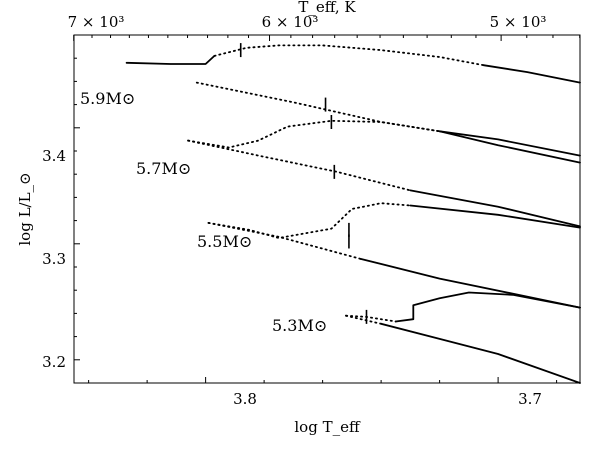  What do you see at coordinates (224, 241) in the screenshot?
I see `track-label-5.5: 5.5M⊙` at bounding box center [224, 241].